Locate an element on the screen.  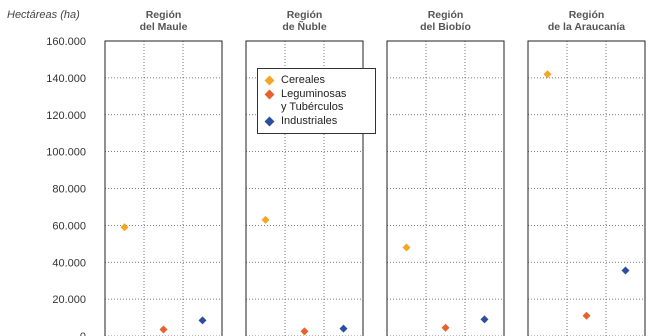
panel-title-maule: Región del Maule is located at coordinates (163, 21).